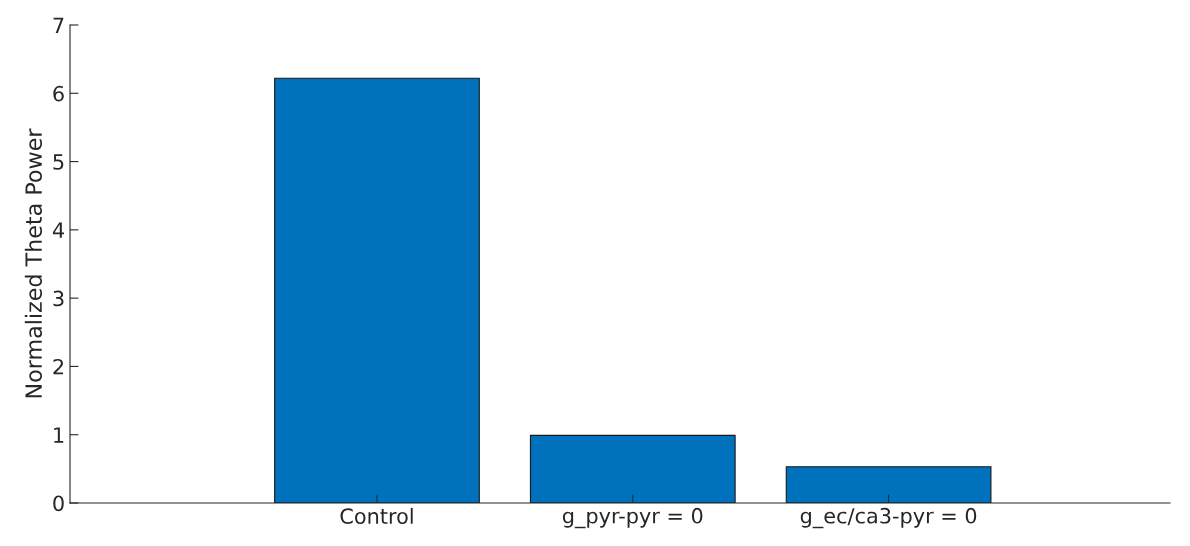 The width and height of the screenshot is (1190, 546). Describe the element at coordinates (888, 518) in the screenshot. I see `x-tick-label: g_ec/ca3-pyr = 0` at that location.